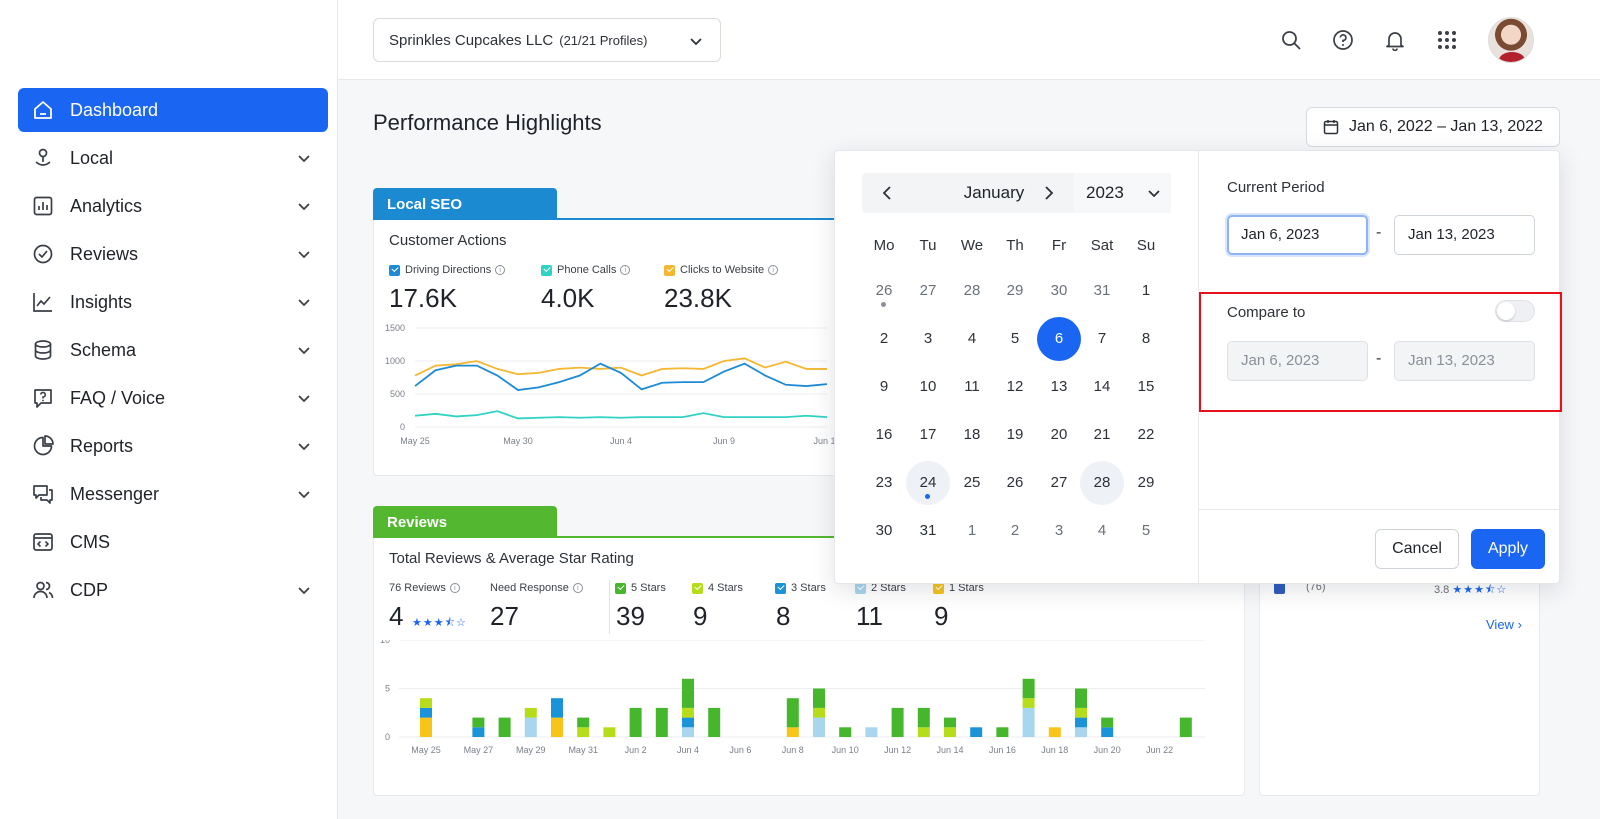  I want to click on sidebar-item-analytics: Analytics, so click(173, 206).